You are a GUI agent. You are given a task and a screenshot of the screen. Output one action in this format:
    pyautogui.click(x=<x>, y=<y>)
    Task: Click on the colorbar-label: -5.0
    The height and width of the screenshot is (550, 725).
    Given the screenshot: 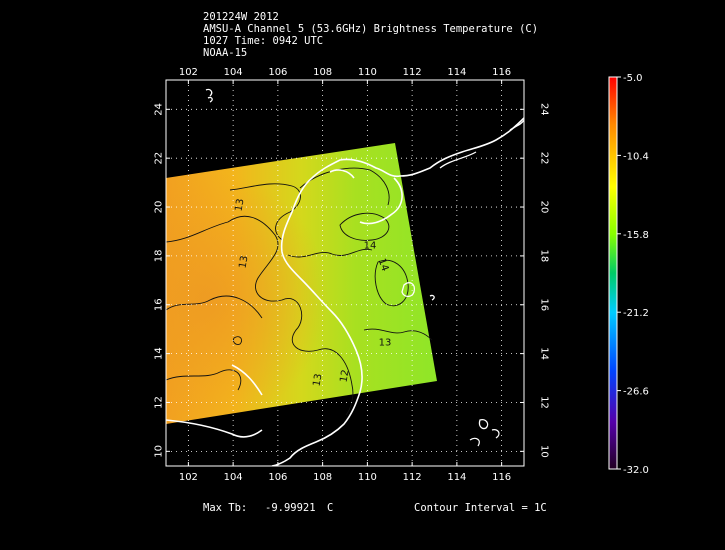 What is the action you would take?
    pyautogui.click(x=633, y=78)
    